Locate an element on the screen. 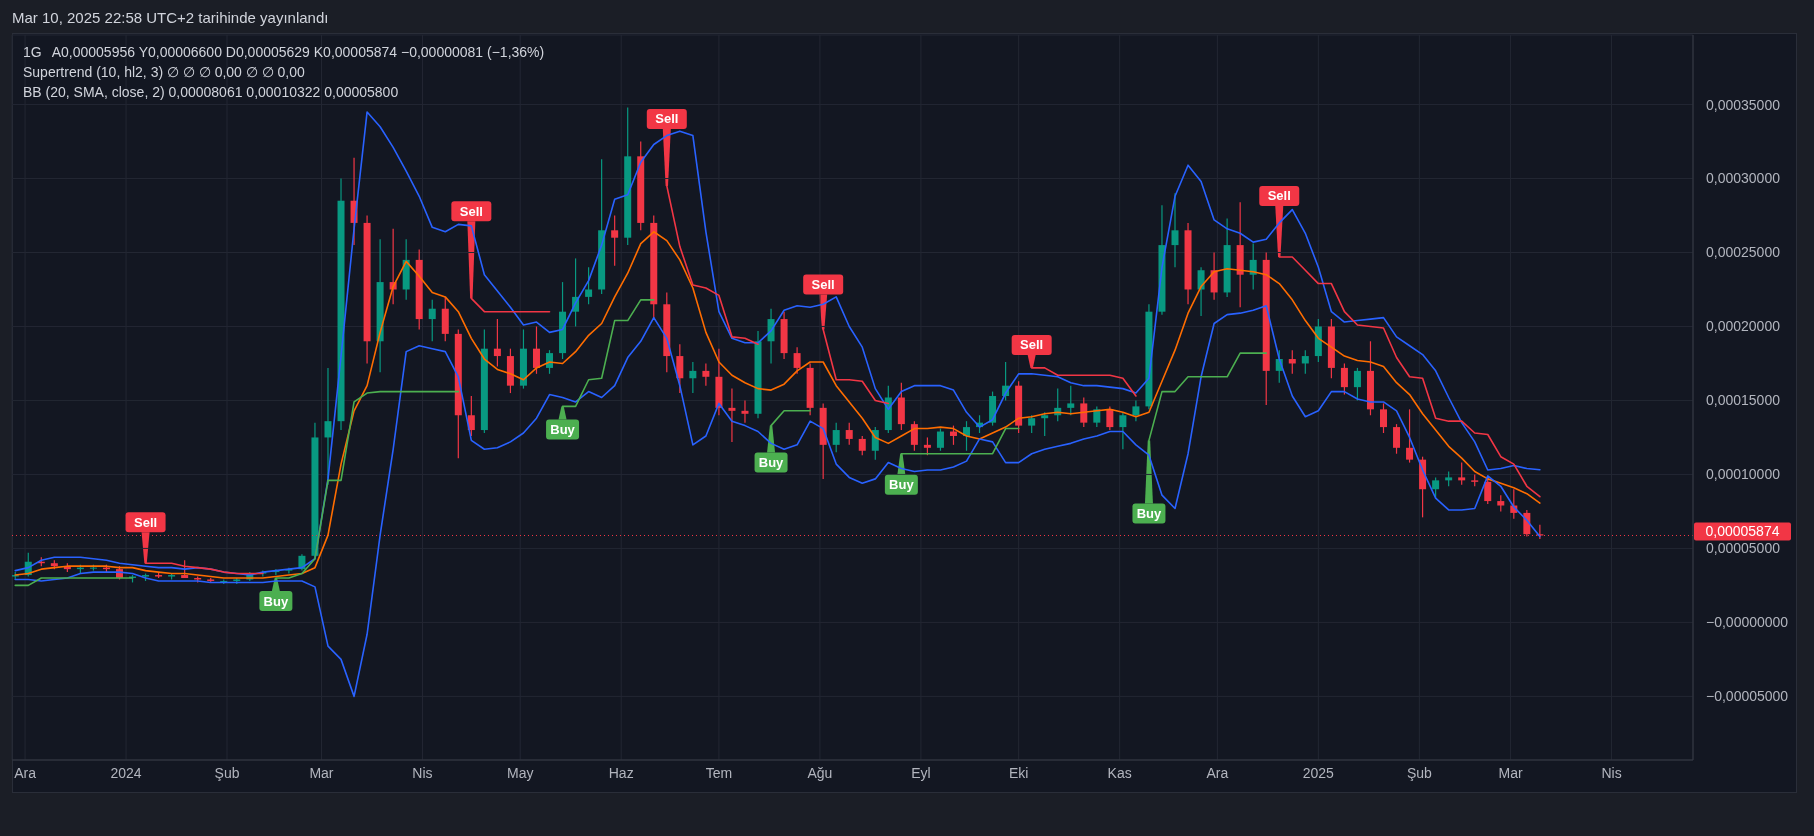 This screenshot has height=836, width=1814. y-tick-label: 0,00010000 is located at coordinates (1743, 474).